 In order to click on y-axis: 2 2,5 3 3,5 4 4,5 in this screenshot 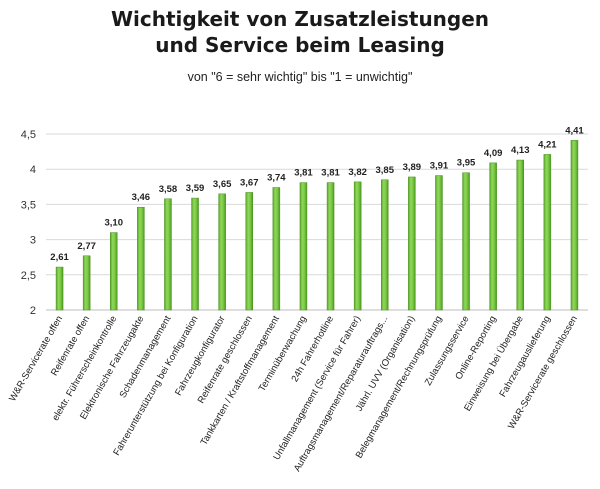, I will do `click(28, 223)`.